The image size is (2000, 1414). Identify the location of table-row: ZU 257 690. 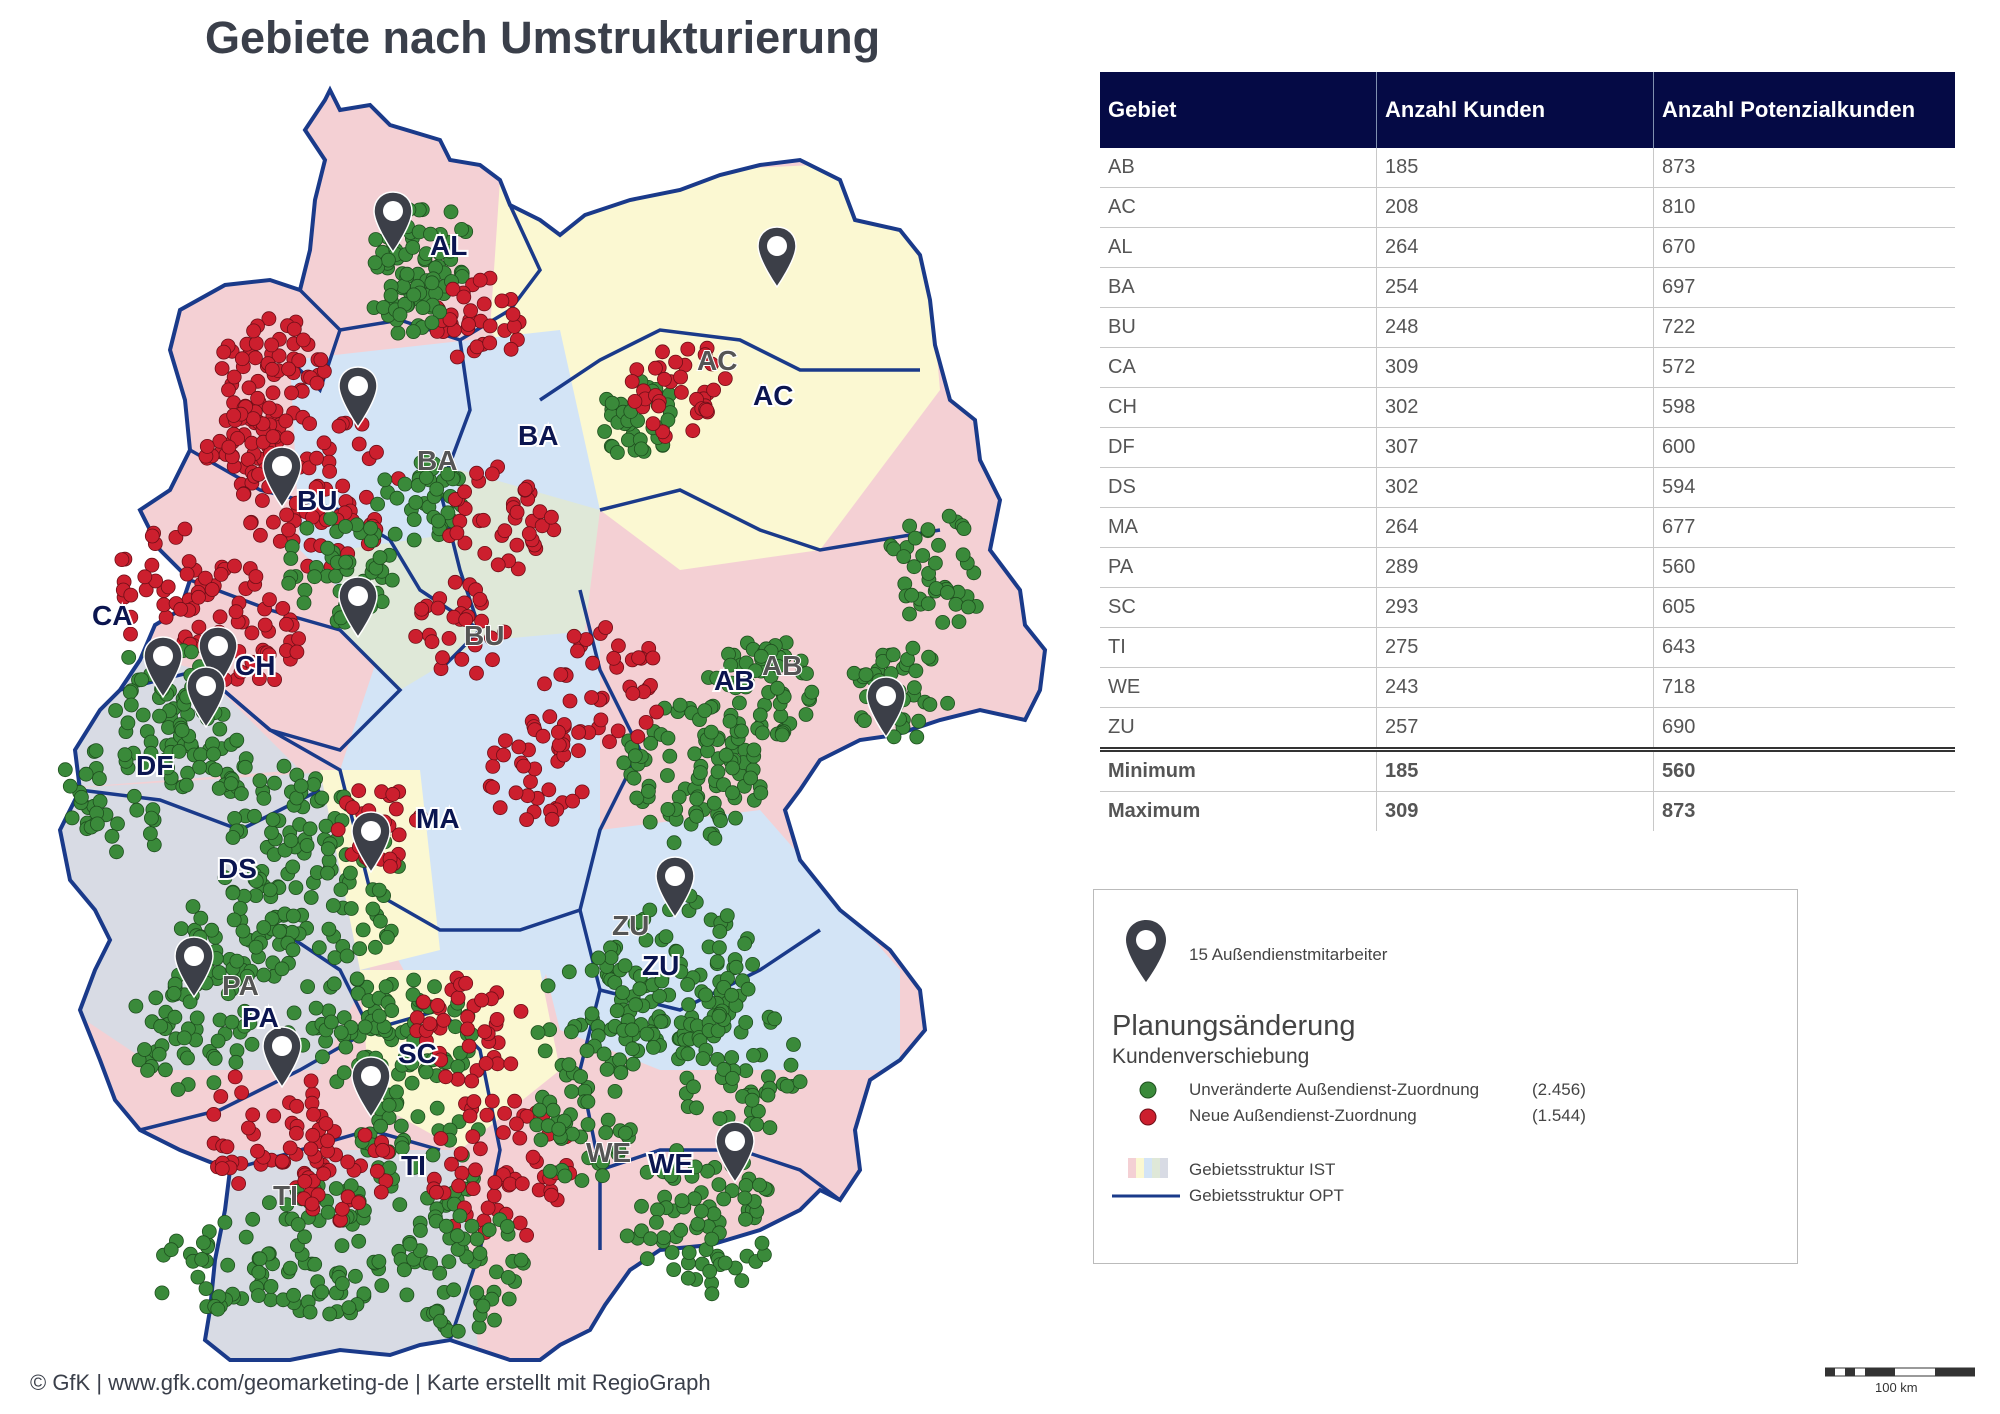
(1527, 728).